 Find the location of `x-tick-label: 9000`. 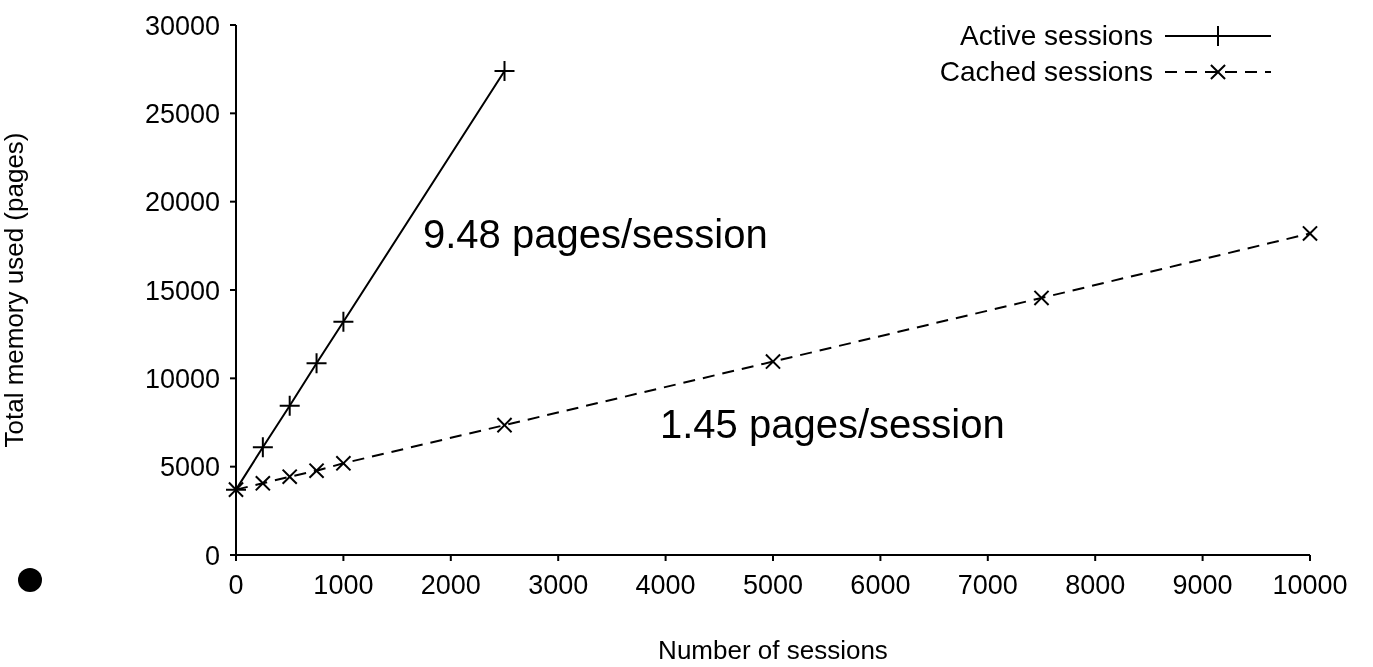

x-tick-label: 9000 is located at coordinates (1202, 585).